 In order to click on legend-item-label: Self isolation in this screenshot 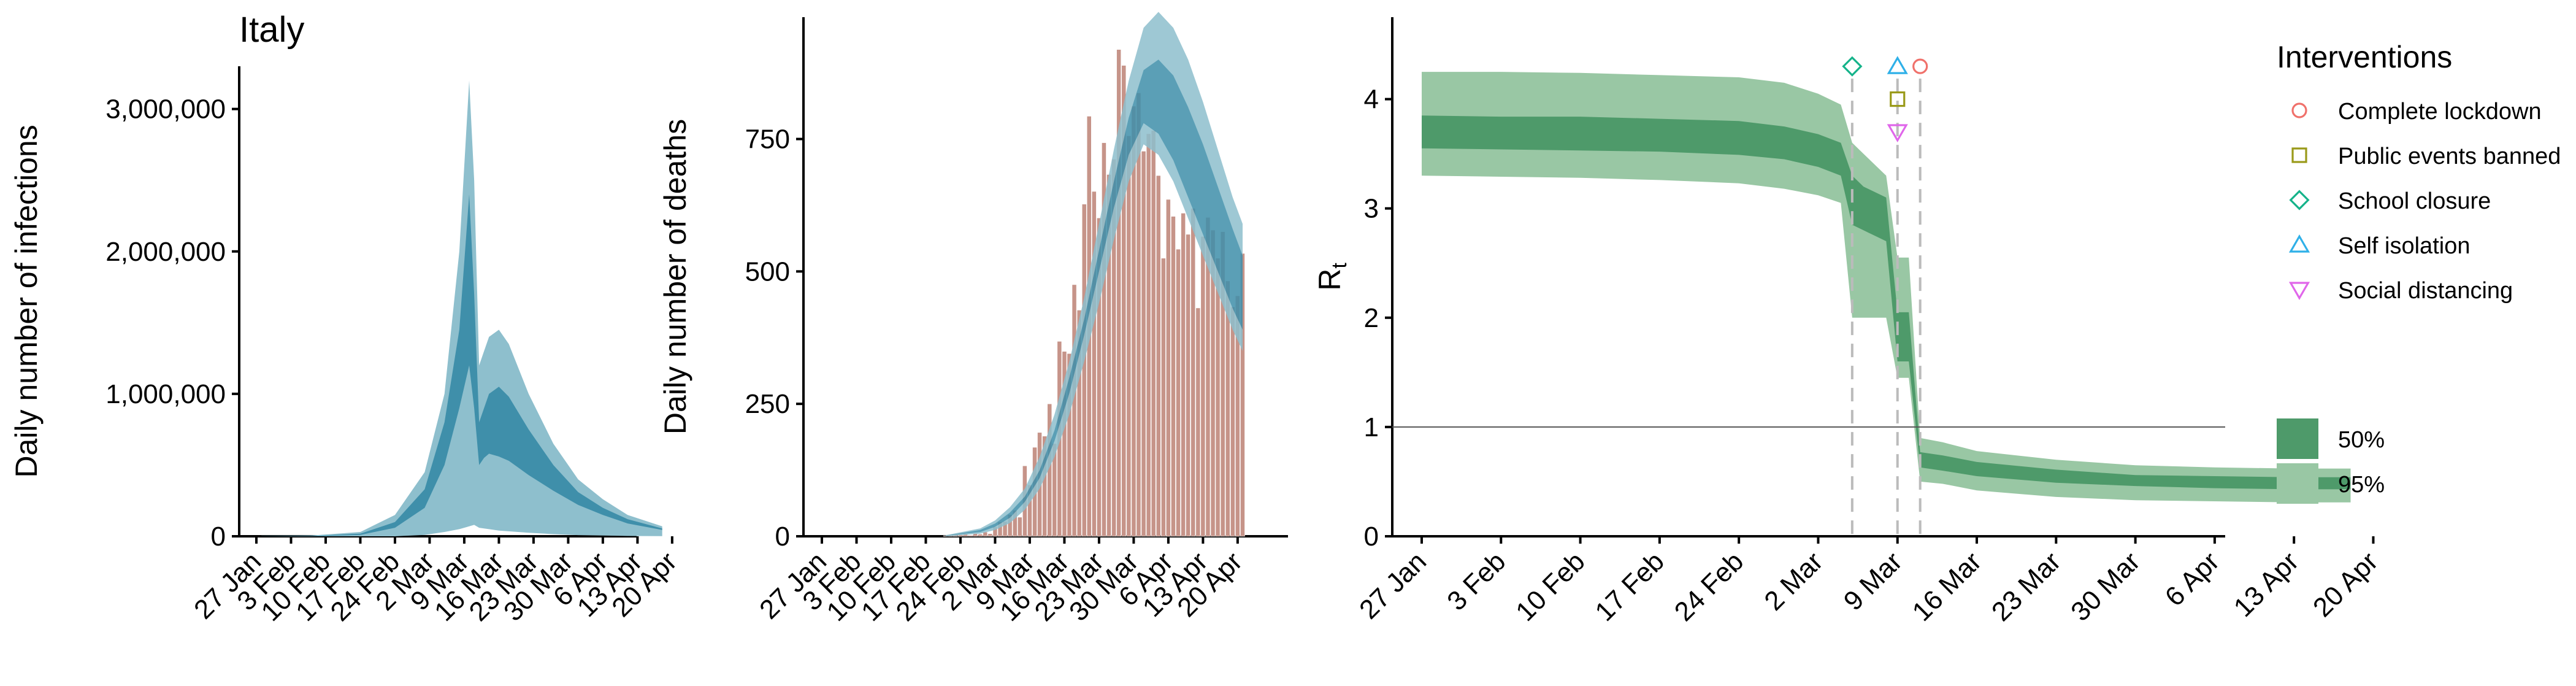, I will do `click(2404, 246)`.